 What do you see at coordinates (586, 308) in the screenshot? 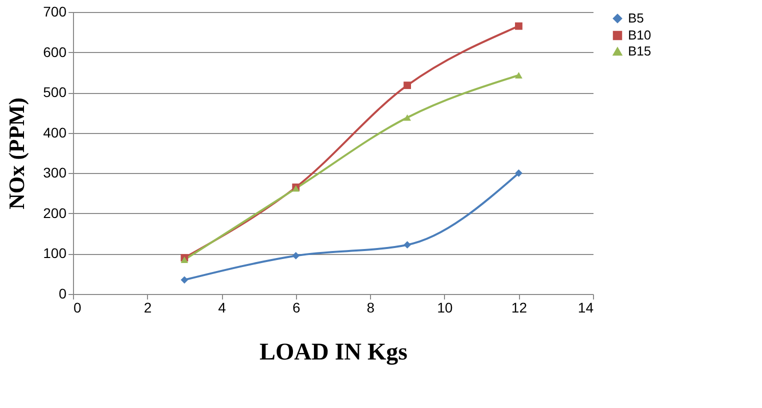
I see `x-tick-label: 14` at bounding box center [586, 308].